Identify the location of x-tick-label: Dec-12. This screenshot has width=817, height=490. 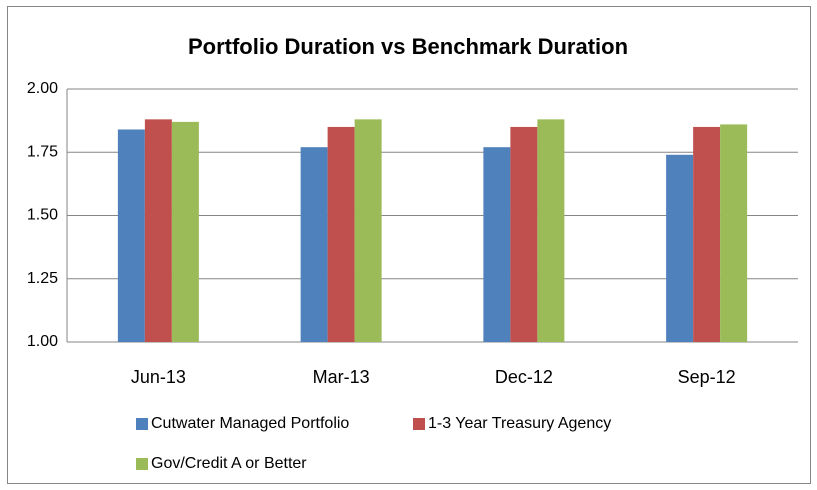
(524, 377).